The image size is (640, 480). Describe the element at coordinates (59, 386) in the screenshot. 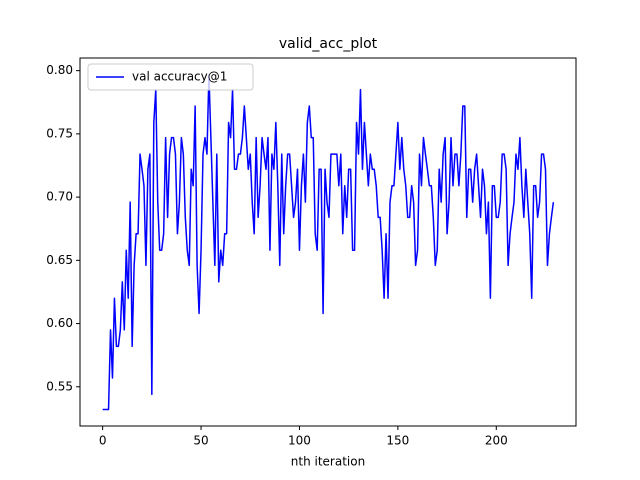

I see `y-tick-label: 0.55` at that location.